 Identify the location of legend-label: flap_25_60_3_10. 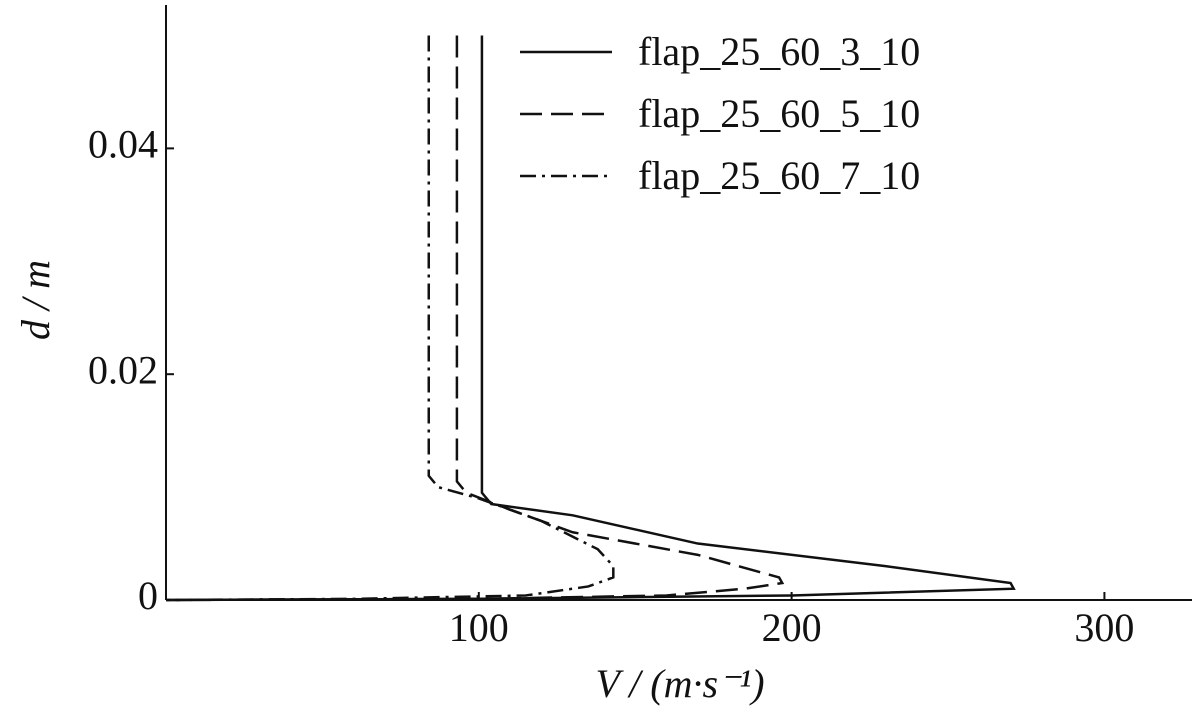
(779, 51).